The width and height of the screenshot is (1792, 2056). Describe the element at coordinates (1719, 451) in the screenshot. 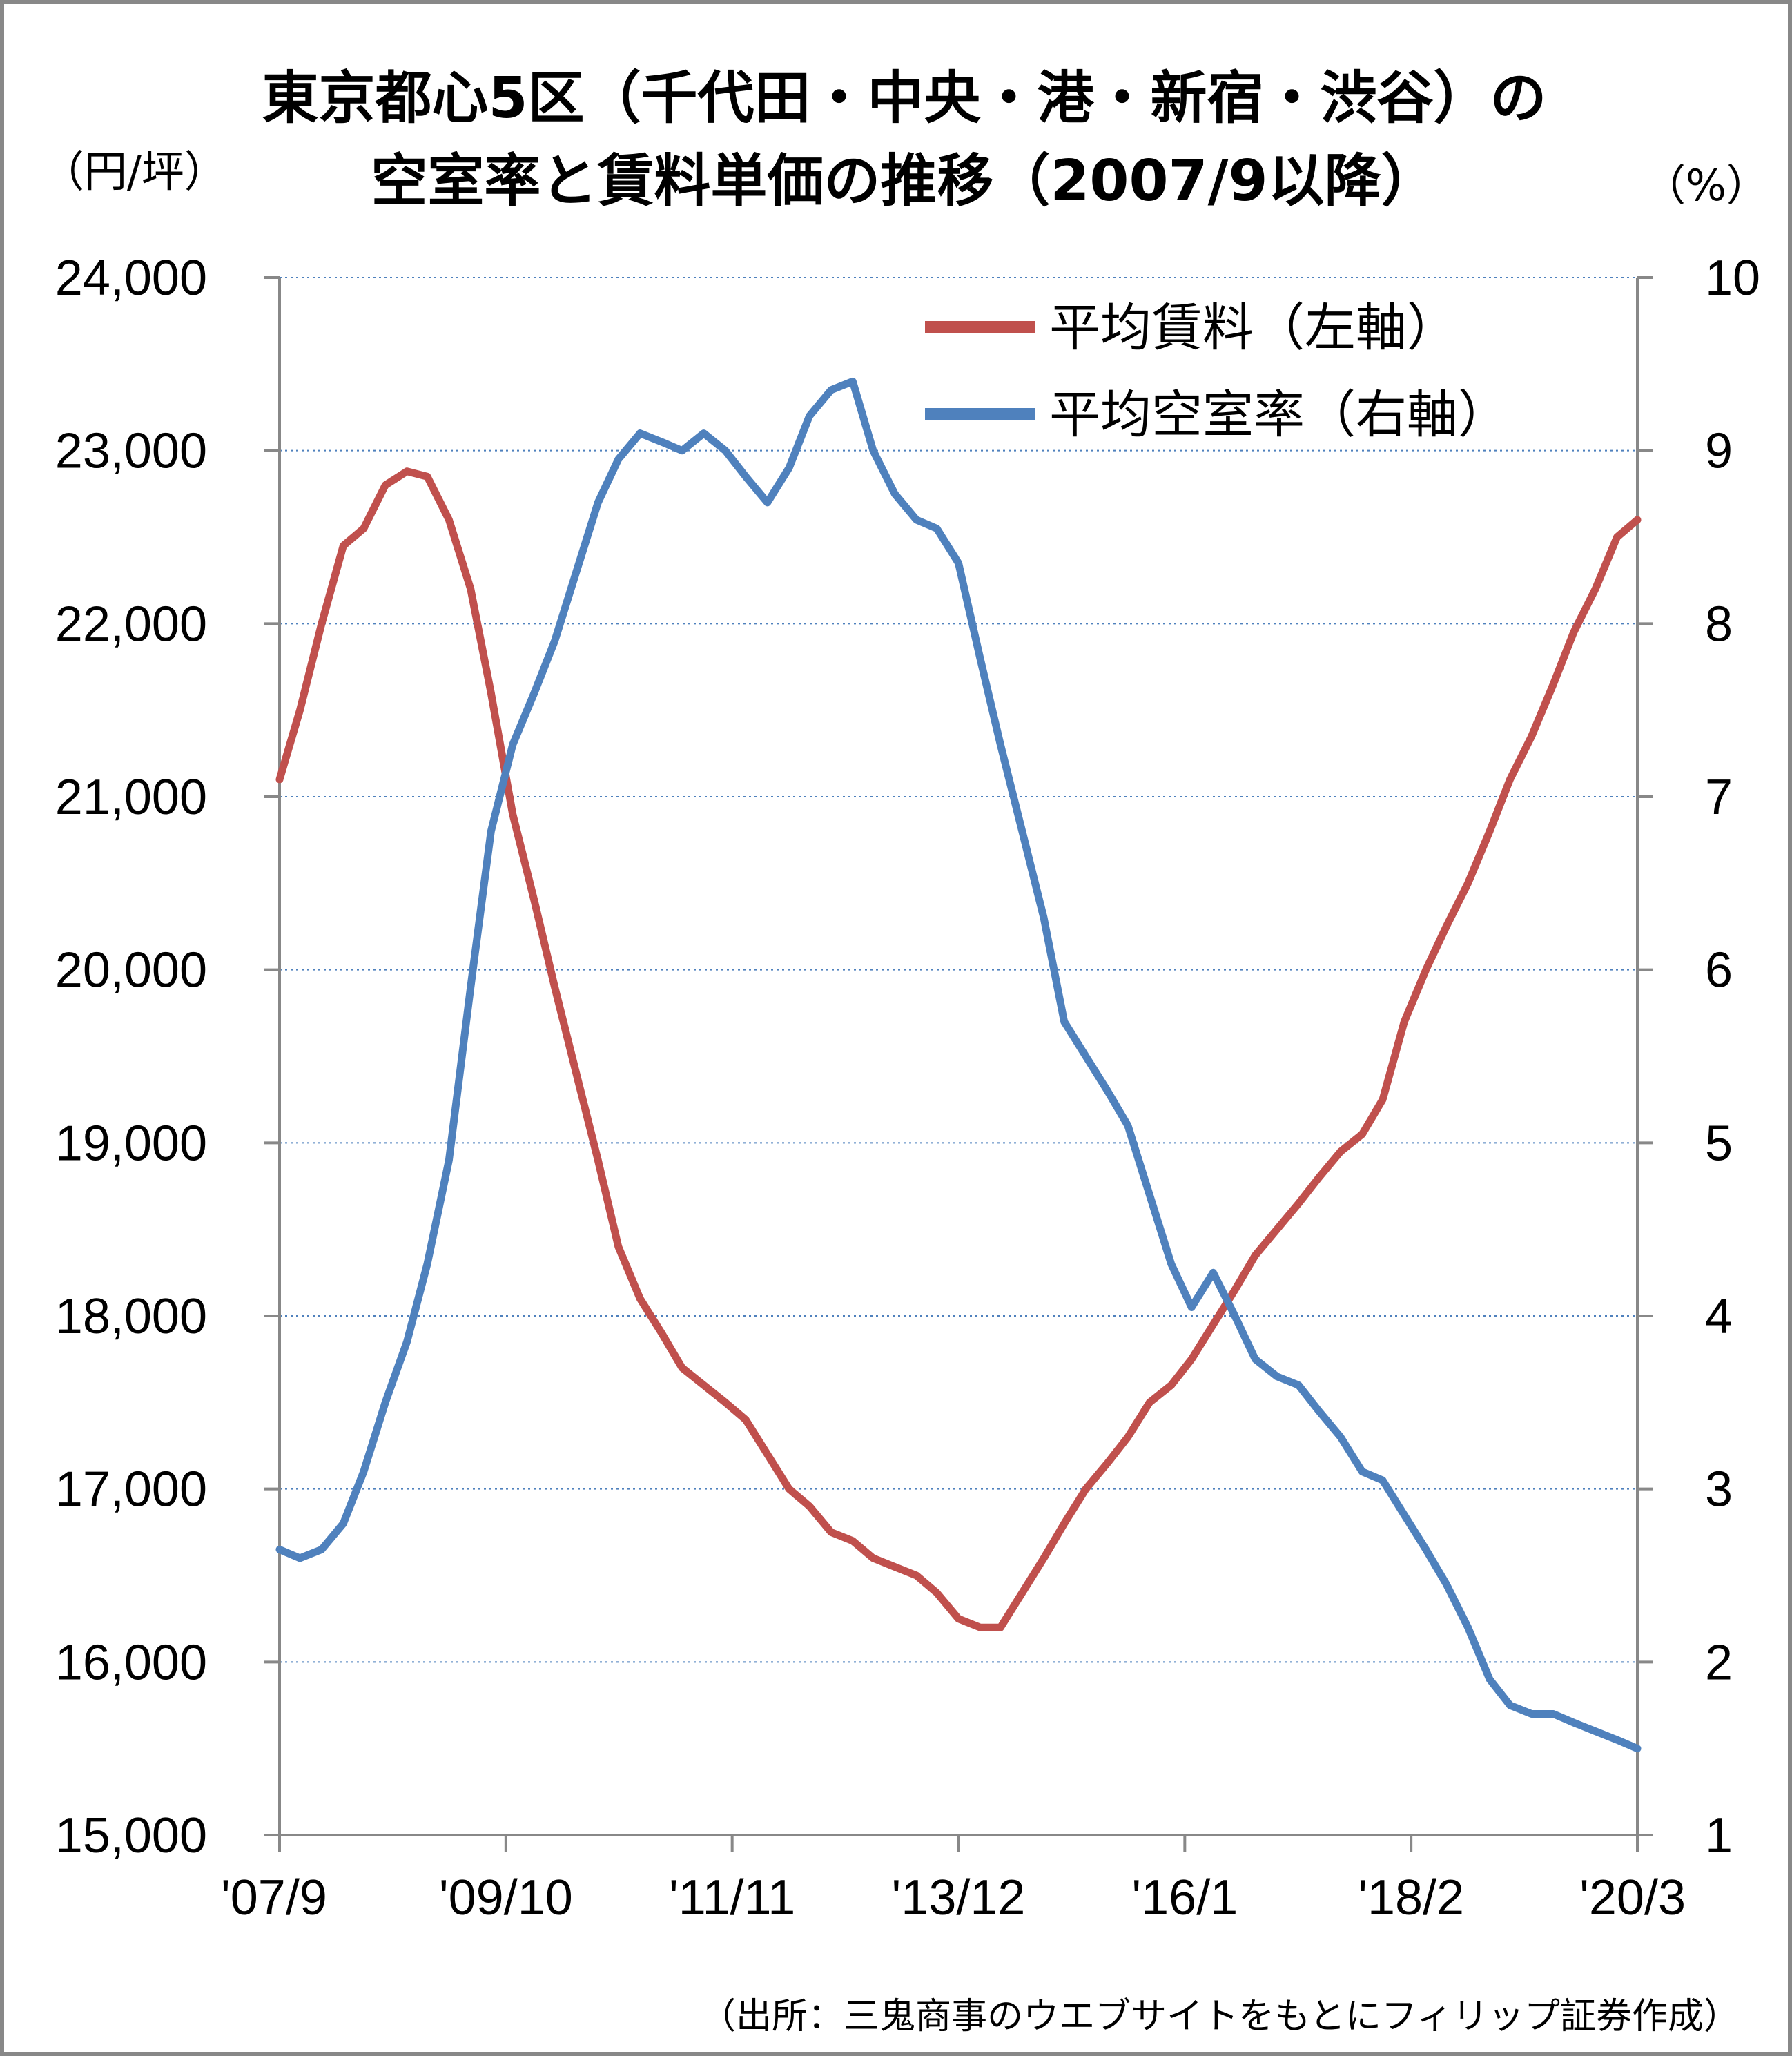

I see `y-axis-right-tick-label: 9` at that location.